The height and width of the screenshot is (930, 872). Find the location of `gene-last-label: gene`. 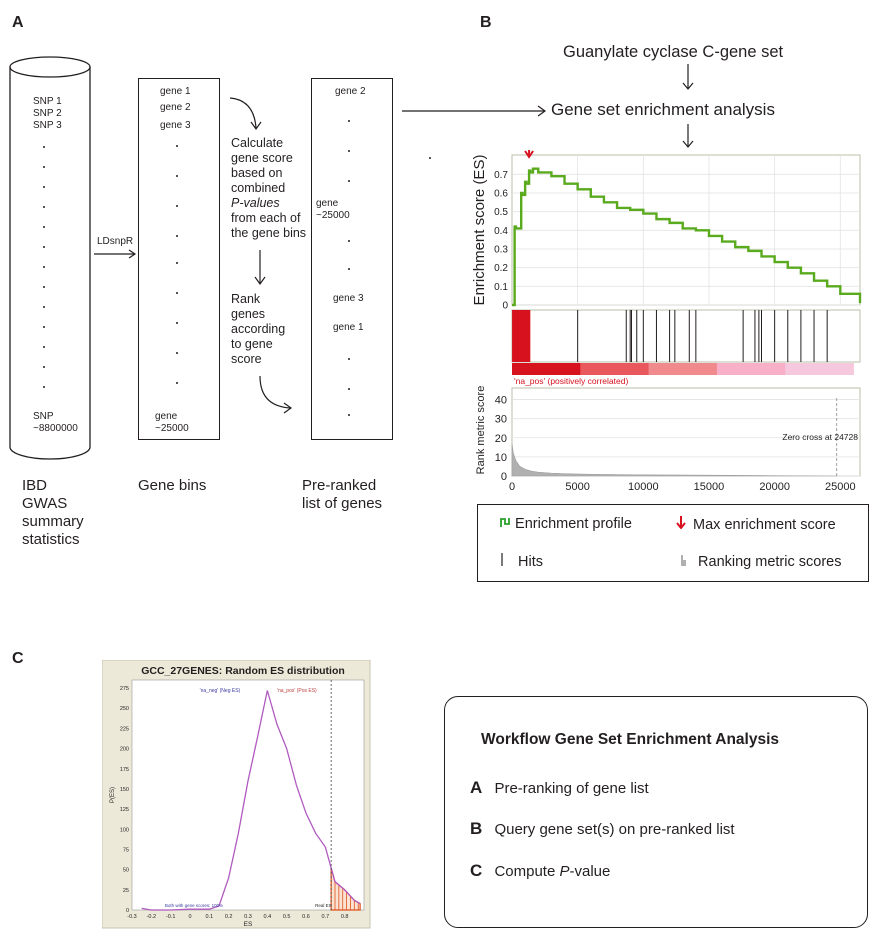

gene-last-label: gene is located at coordinates (166, 416).